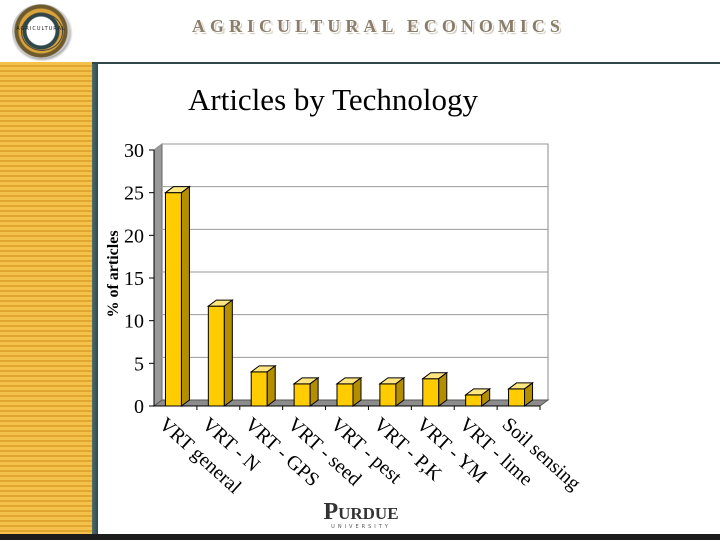 The image size is (720, 540). Describe the element at coordinates (134, 151) in the screenshot. I see `y-tick-label: 30` at that location.